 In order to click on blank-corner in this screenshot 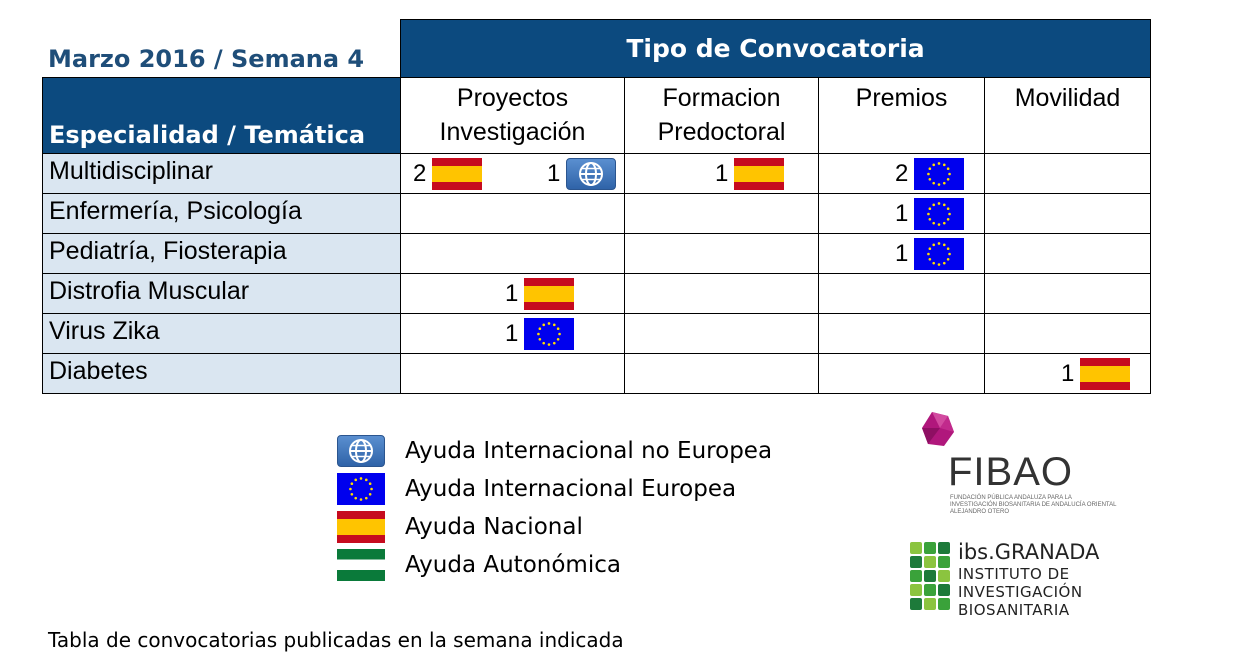, I will do `click(222, 49)`.